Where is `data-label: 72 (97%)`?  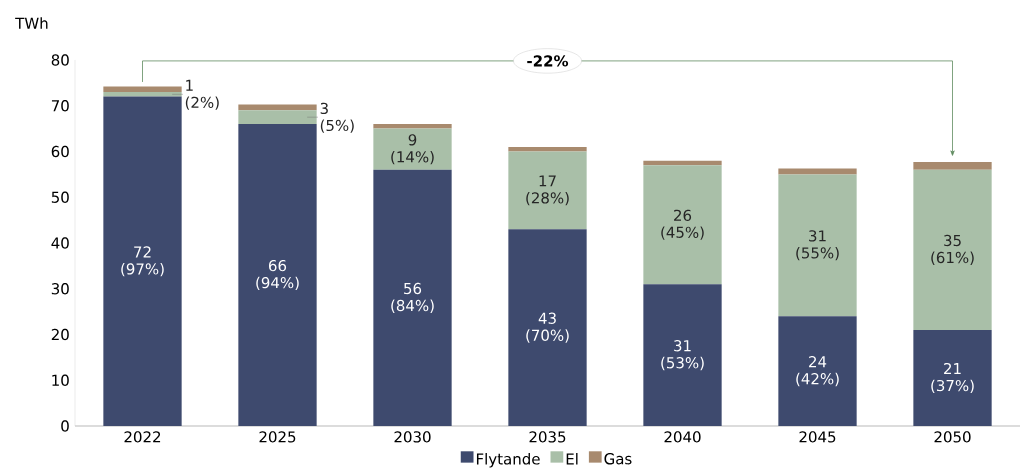
data-label: 72 (97%) is located at coordinates (142, 261).